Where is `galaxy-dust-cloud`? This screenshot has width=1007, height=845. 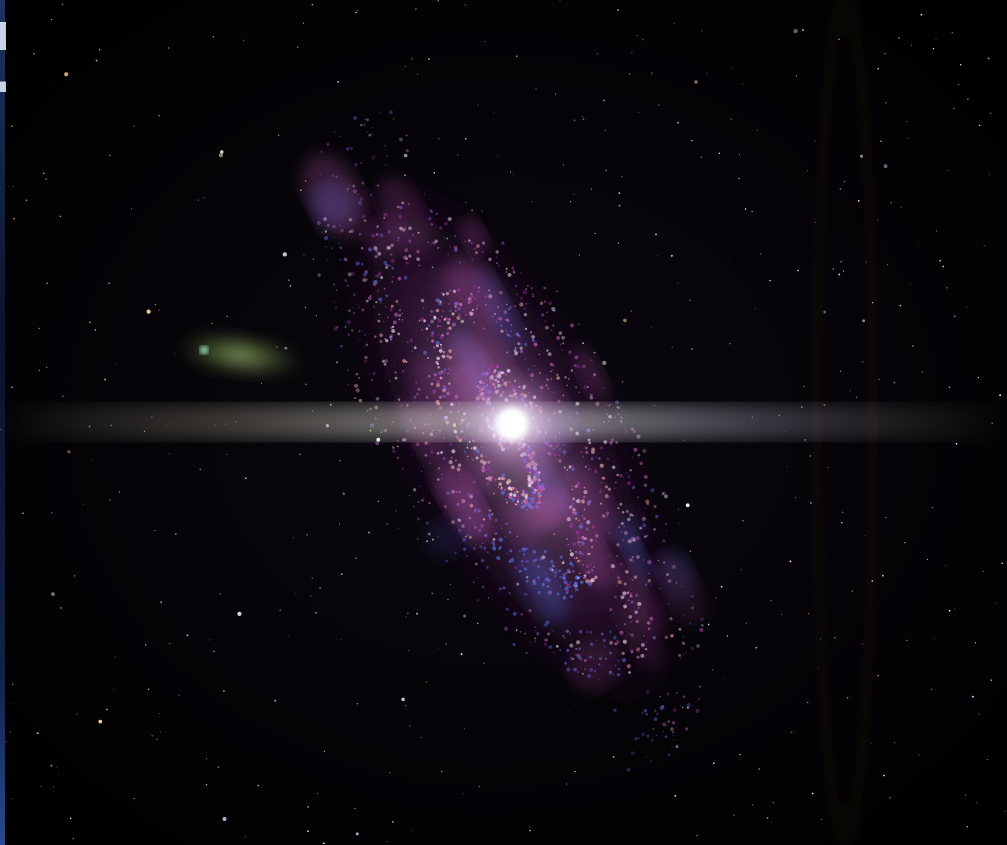 galaxy-dust-cloud is located at coordinates (593, 666).